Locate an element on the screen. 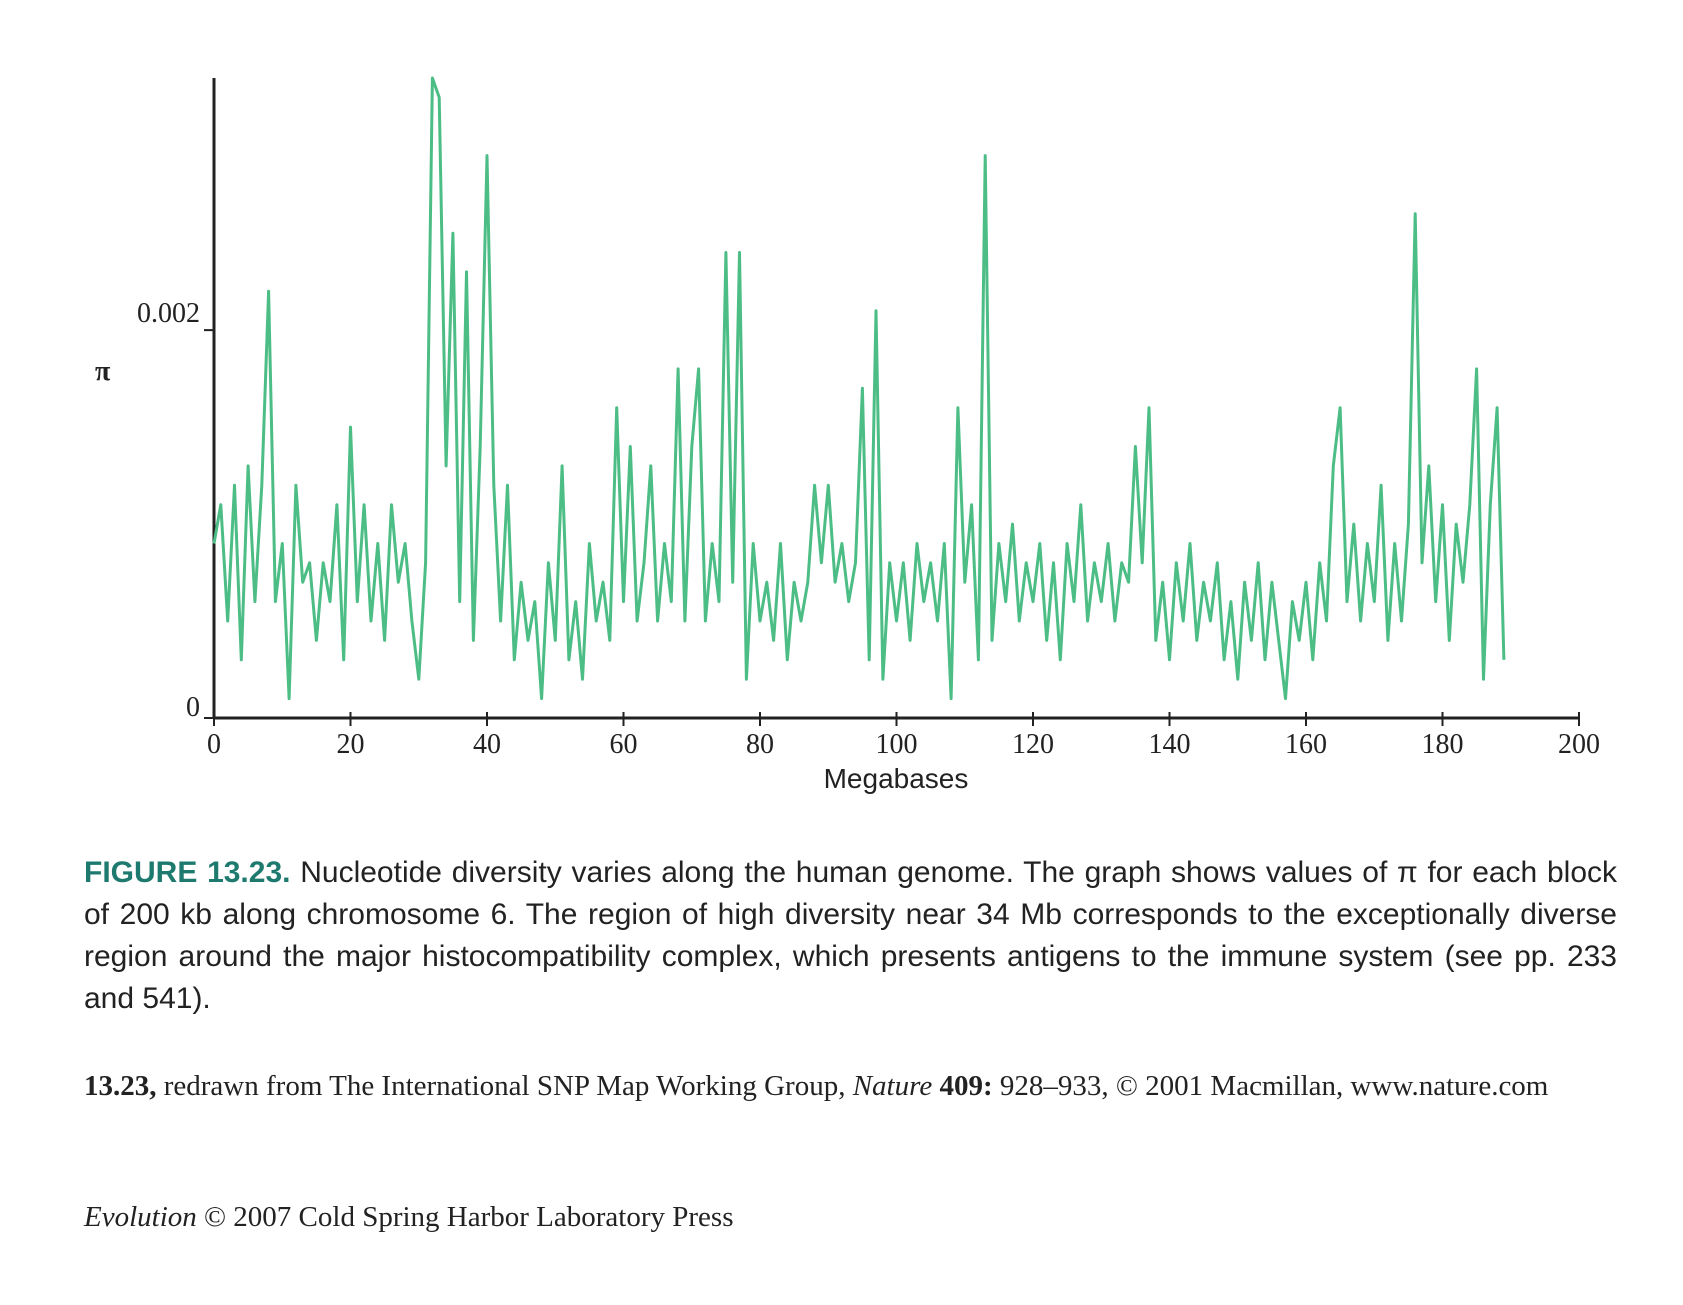 The image size is (1683, 1305). x-tick-label: 40 is located at coordinates (487, 744).